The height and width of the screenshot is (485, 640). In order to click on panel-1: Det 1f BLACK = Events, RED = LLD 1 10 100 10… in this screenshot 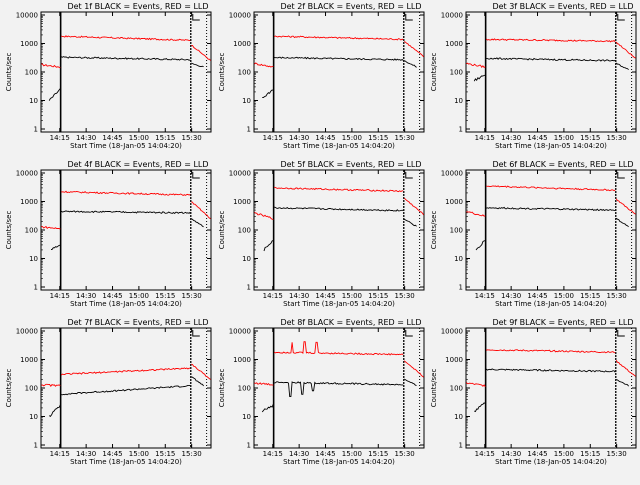, I will do `click(108, 76)`.